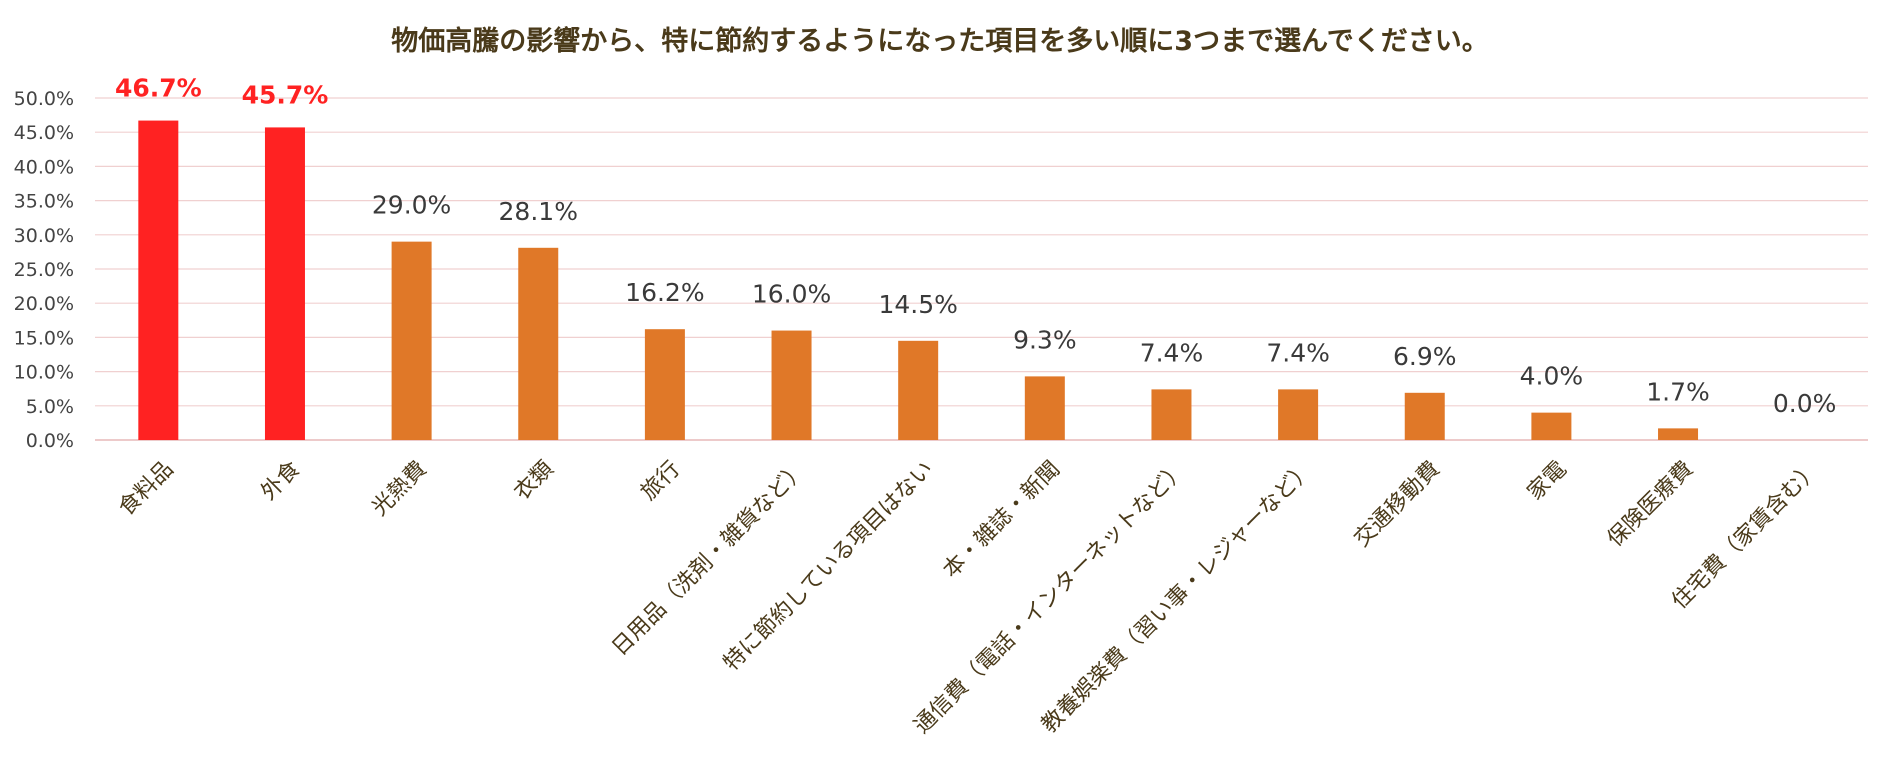  I want to click on data-label: 16.0%, so click(791, 294).